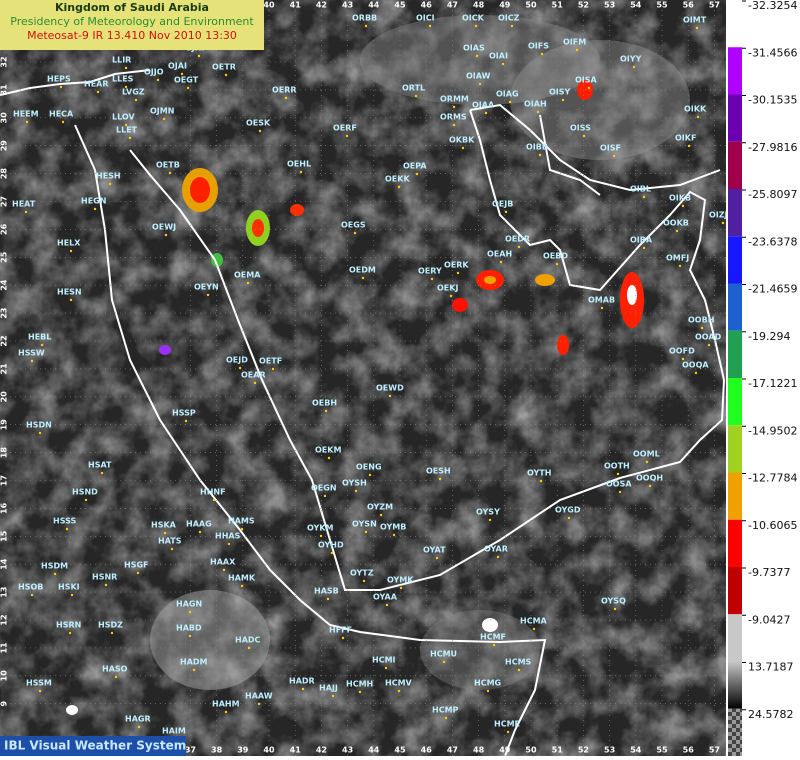 This screenshot has width=800, height=760. What do you see at coordinates (100, 465) in the screenshot?
I see `station-label: HSAT` at bounding box center [100, 465].